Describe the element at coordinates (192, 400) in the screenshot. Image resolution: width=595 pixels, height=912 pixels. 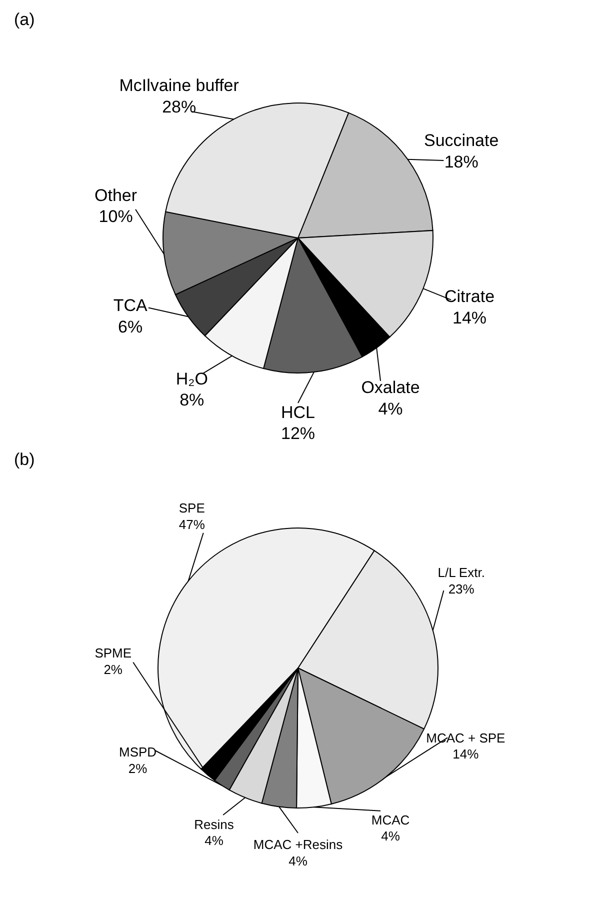
I see `data-label: 8%` at that location.